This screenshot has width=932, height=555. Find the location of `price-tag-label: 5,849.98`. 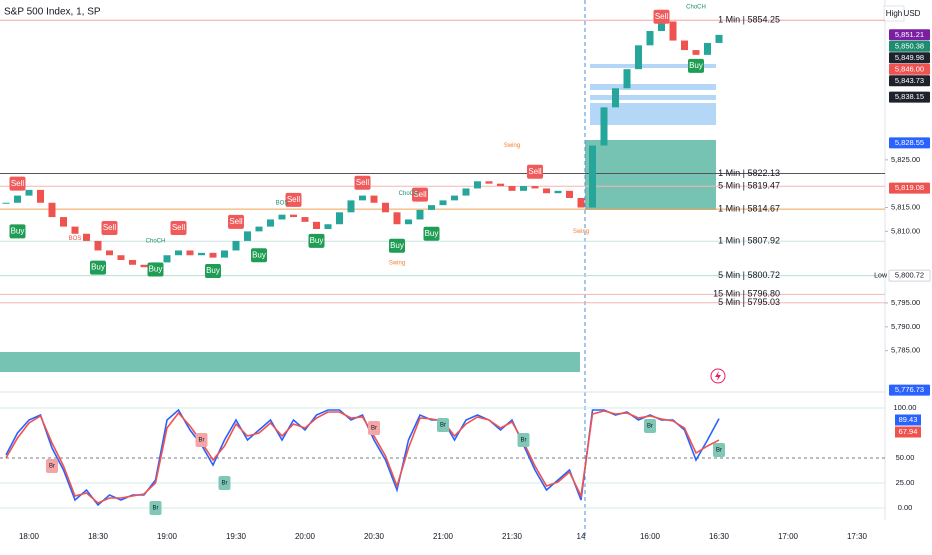

price-tag-label: 5,849.98 is located at coordinates (909, 57).